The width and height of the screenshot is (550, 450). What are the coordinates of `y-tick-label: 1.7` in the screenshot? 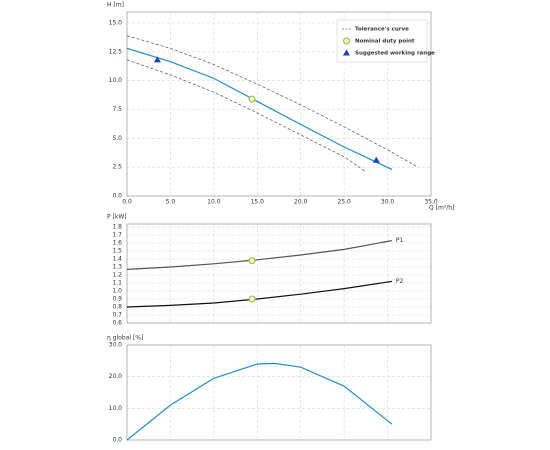 It's located at (117, 235).